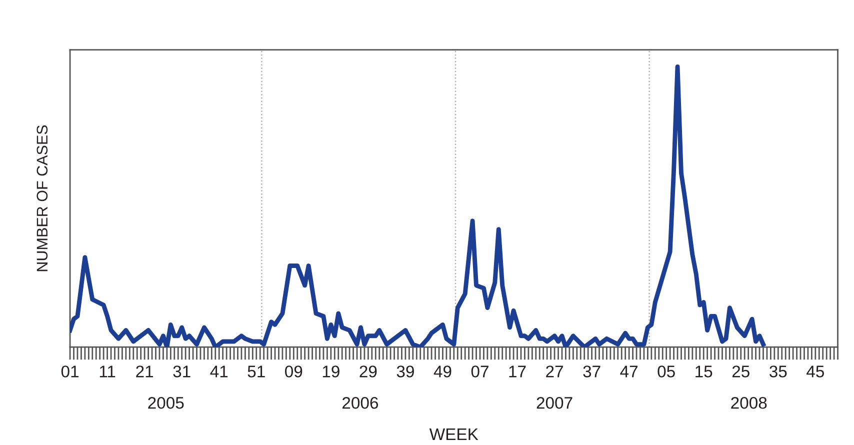 The image size is (854, 445). Describe the element at coordinates (629, 372) in the screenshot. I see `x-tick-label: 47` at that location.